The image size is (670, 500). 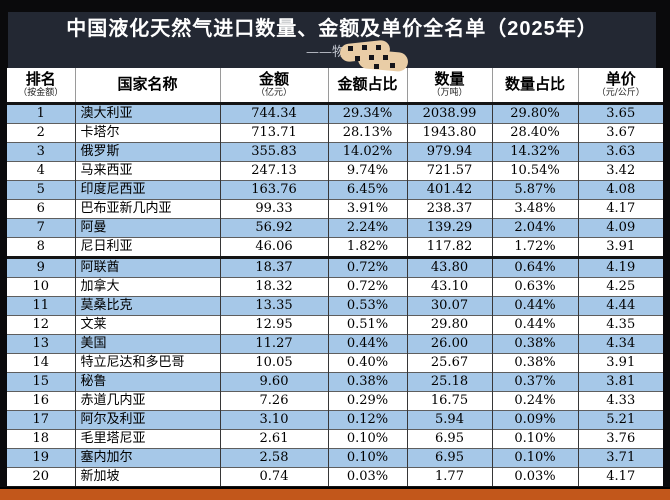 What do you see at coordinates (147, 209) in the screenshot?
I see `cell-country: 巴布亚新几内亚` at bounding box center [147, 209].